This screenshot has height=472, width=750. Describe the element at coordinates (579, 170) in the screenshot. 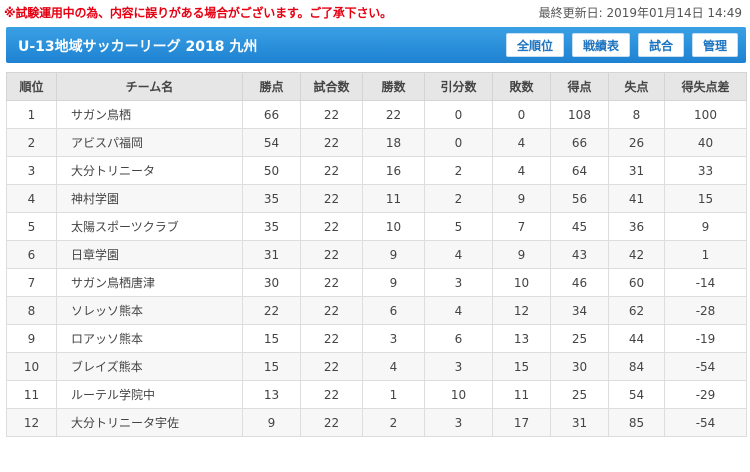

I see `goals-for-cell: 64` at that location.